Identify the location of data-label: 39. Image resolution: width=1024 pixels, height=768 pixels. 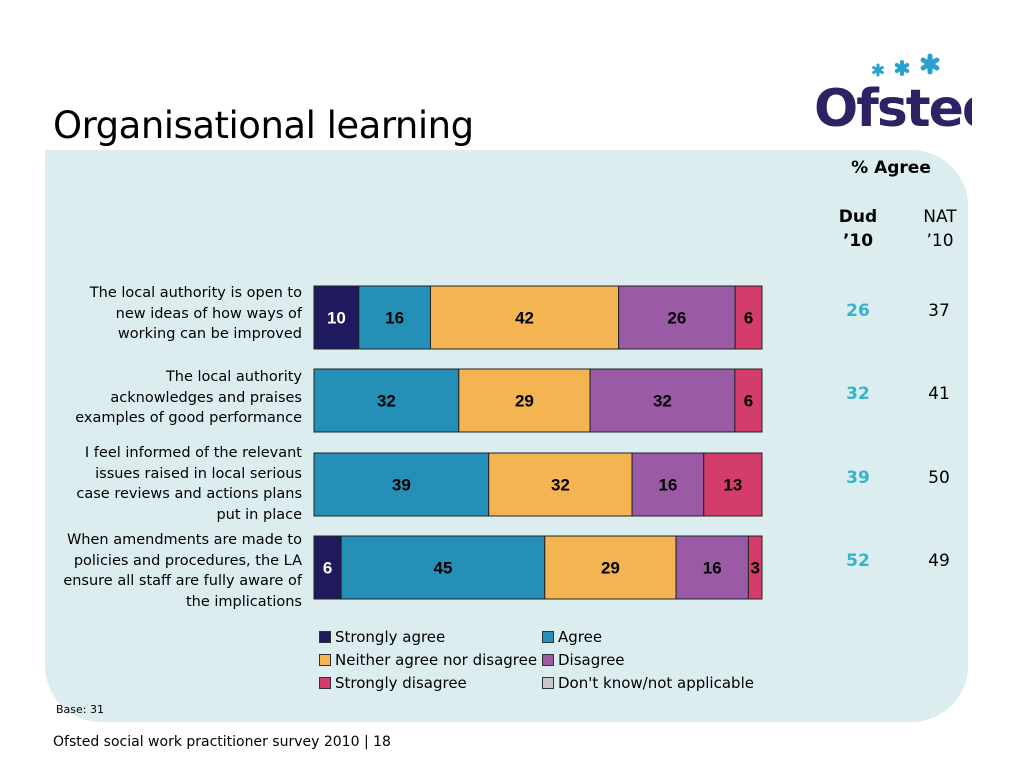
(401, 485).